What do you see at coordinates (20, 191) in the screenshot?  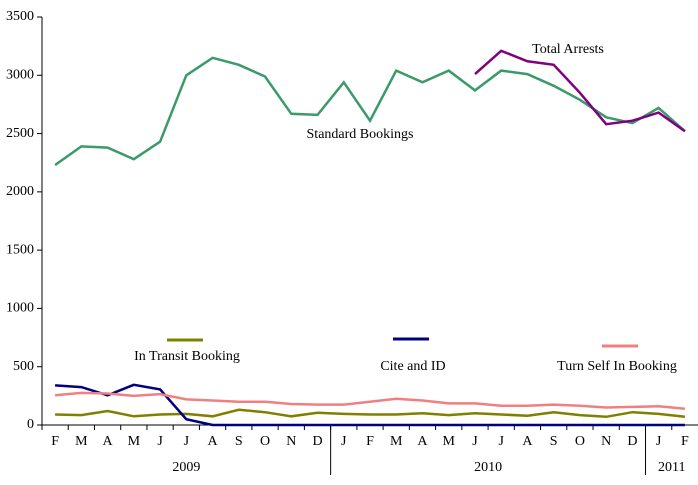 I see `y-tick-label: 2000` at bounding box center [20, 191].